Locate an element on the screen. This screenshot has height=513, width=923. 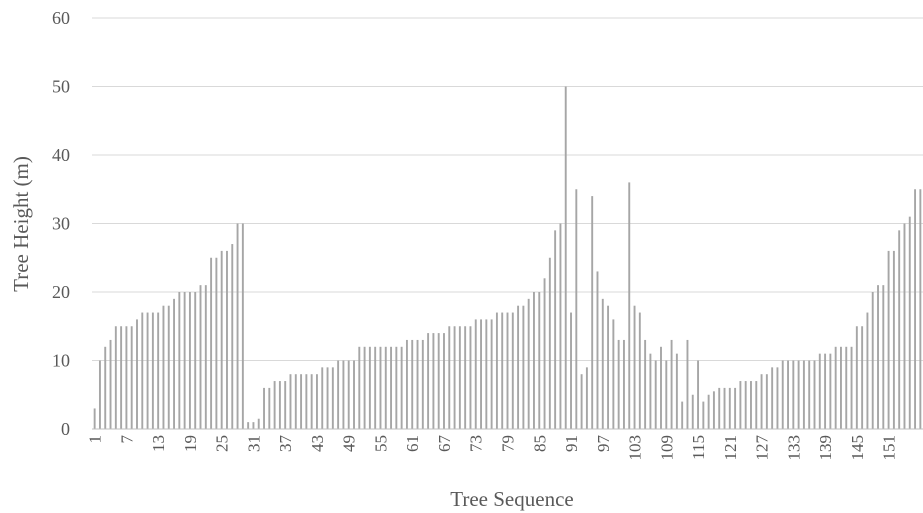
x-tick-label: 121 is located at coordinates (730, 448).